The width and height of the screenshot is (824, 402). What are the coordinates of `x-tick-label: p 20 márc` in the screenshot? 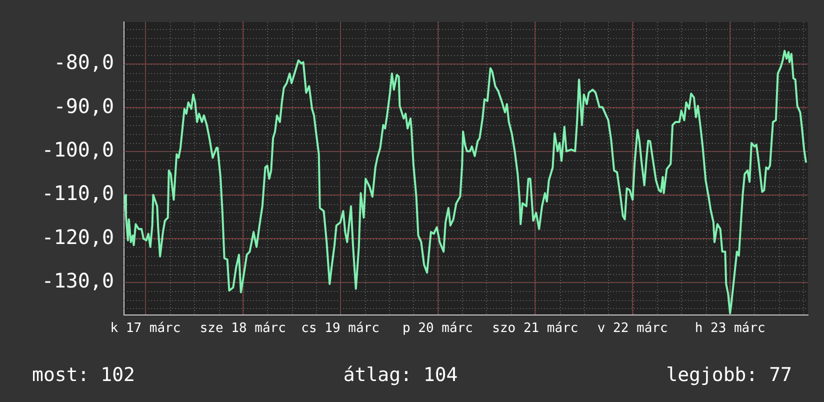 It's located at (437, 328).